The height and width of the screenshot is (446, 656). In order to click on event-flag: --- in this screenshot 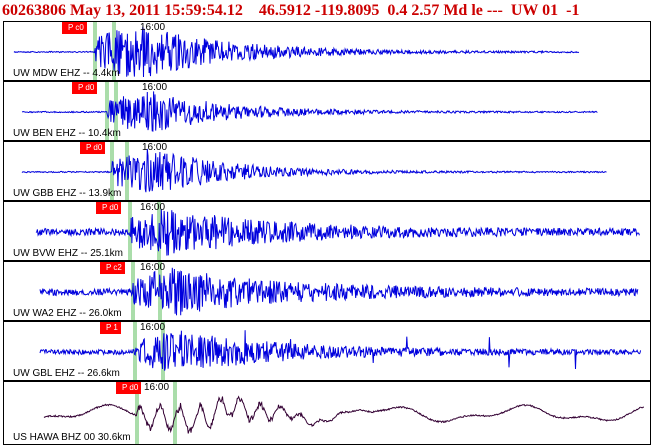, I will do `click(494, 10)`.